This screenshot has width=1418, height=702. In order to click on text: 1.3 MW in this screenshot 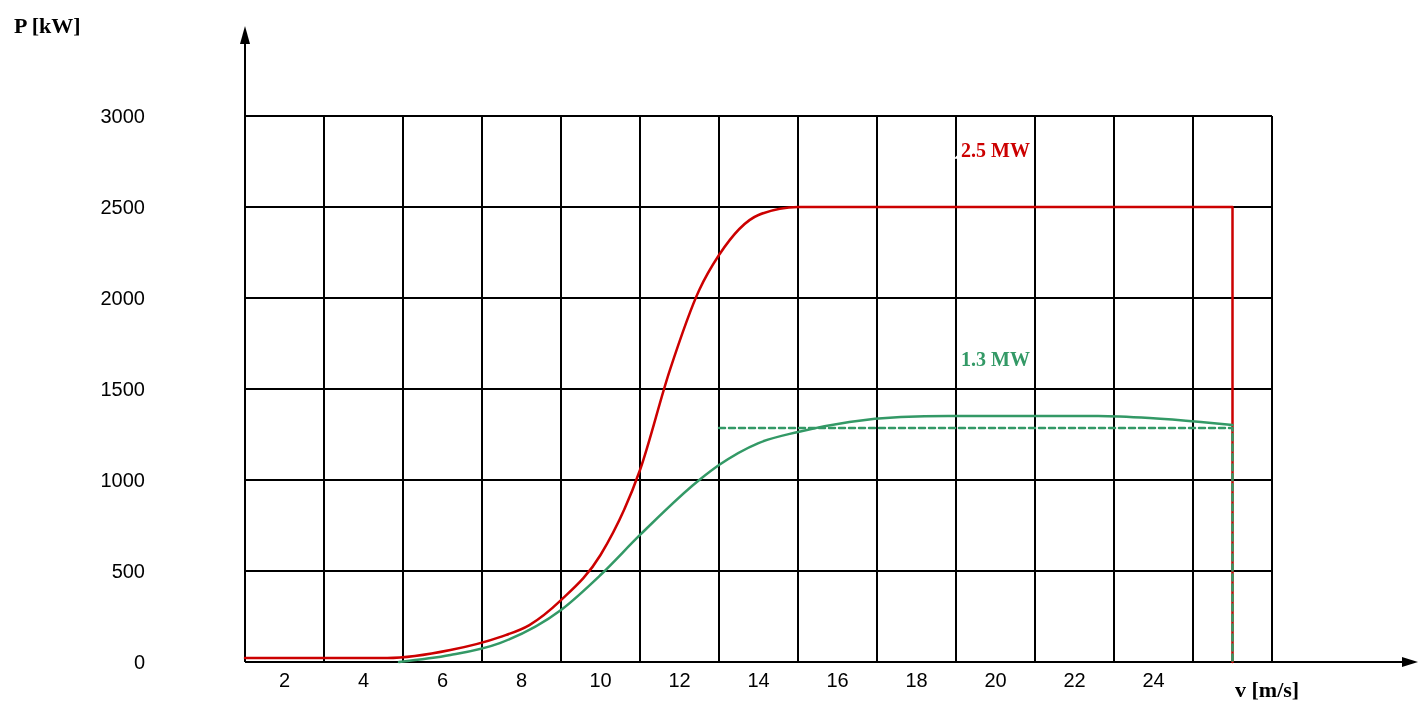, I will do `click(995, 358)`.